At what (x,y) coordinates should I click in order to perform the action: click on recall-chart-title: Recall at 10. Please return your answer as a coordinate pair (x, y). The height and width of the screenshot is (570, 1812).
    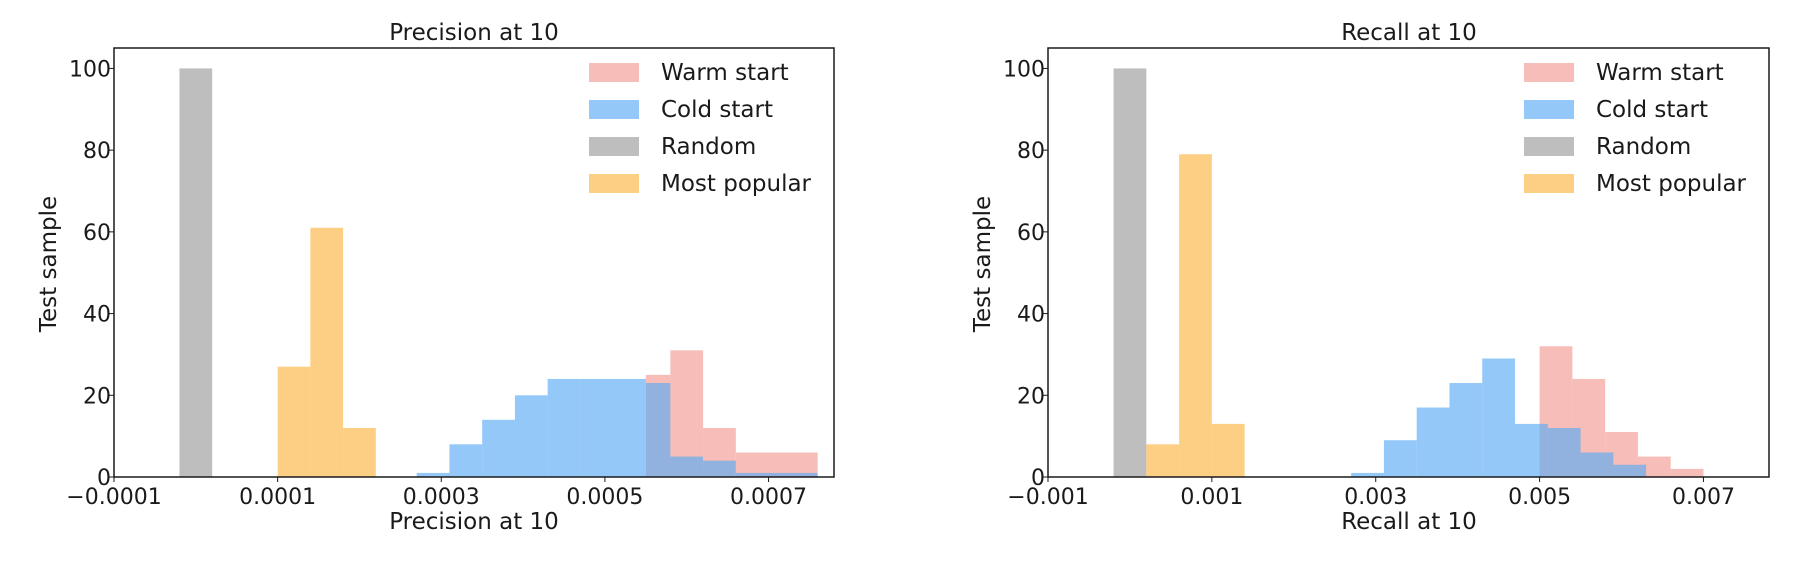
    Looking at the image, I should click on (1409, 33).